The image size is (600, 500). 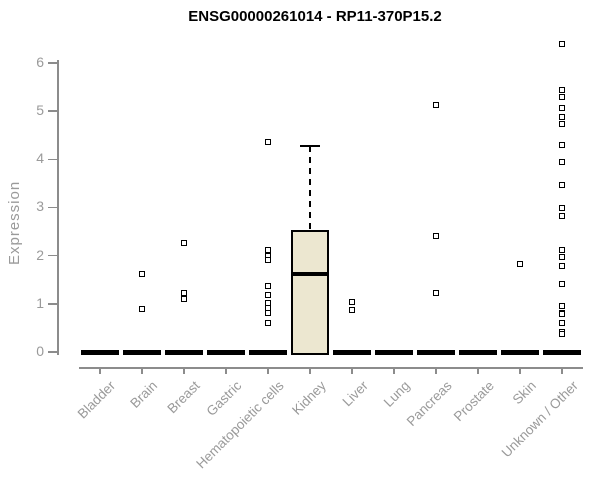 What do you see at coordinates (40, 351) in the screenshot?
I see `y-tick-label: 0` at bounding box center [40, 351].